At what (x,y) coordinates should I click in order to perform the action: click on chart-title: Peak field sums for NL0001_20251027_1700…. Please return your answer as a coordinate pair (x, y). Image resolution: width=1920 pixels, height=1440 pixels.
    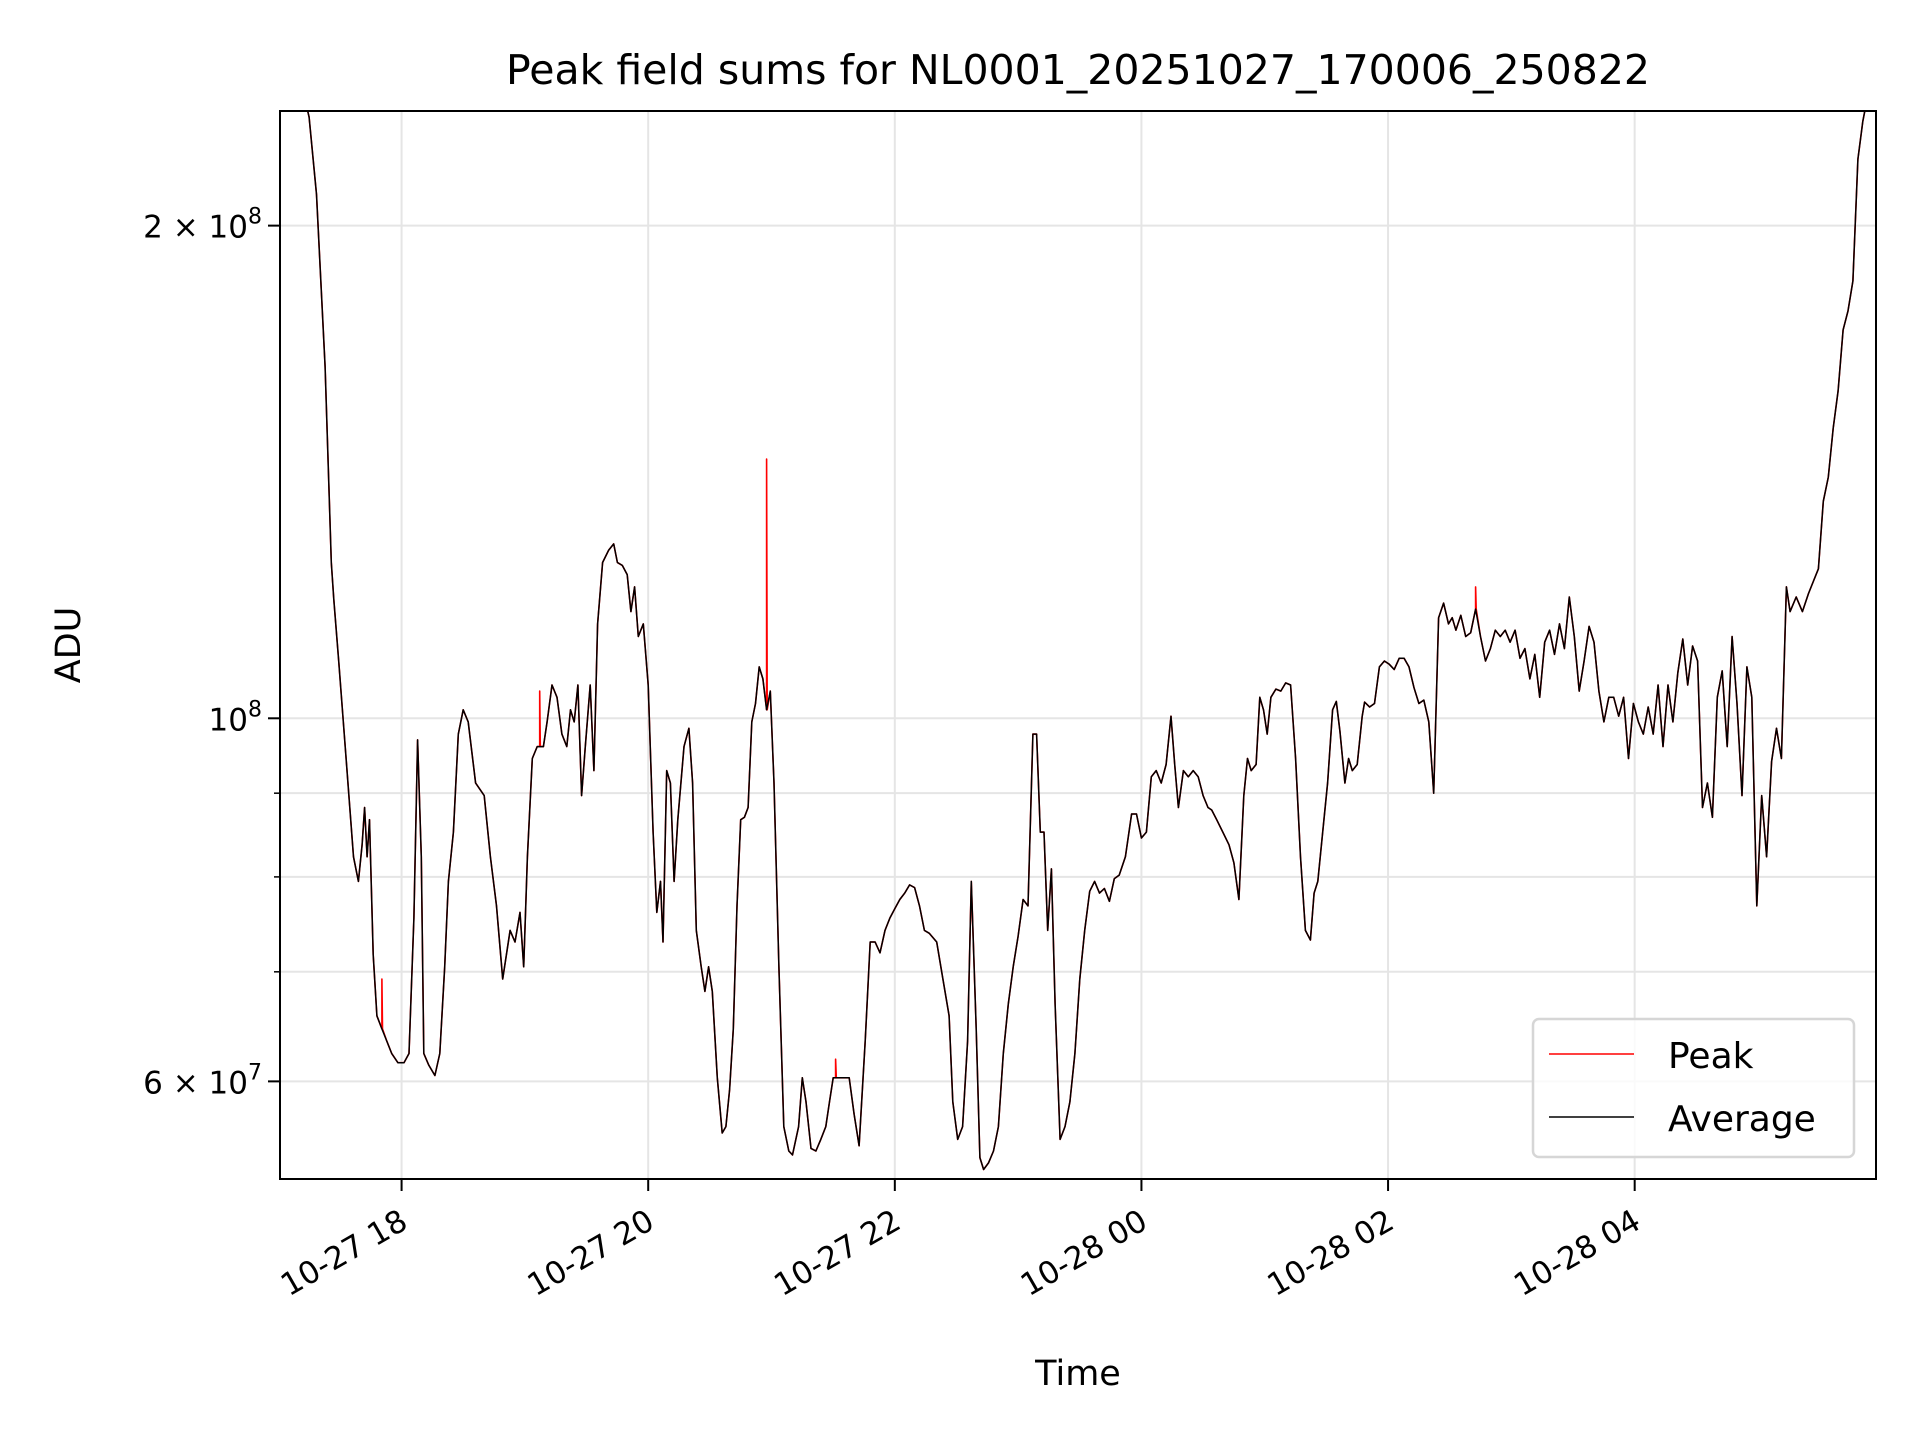
    Looking at the image, I should click on (1078, 70).